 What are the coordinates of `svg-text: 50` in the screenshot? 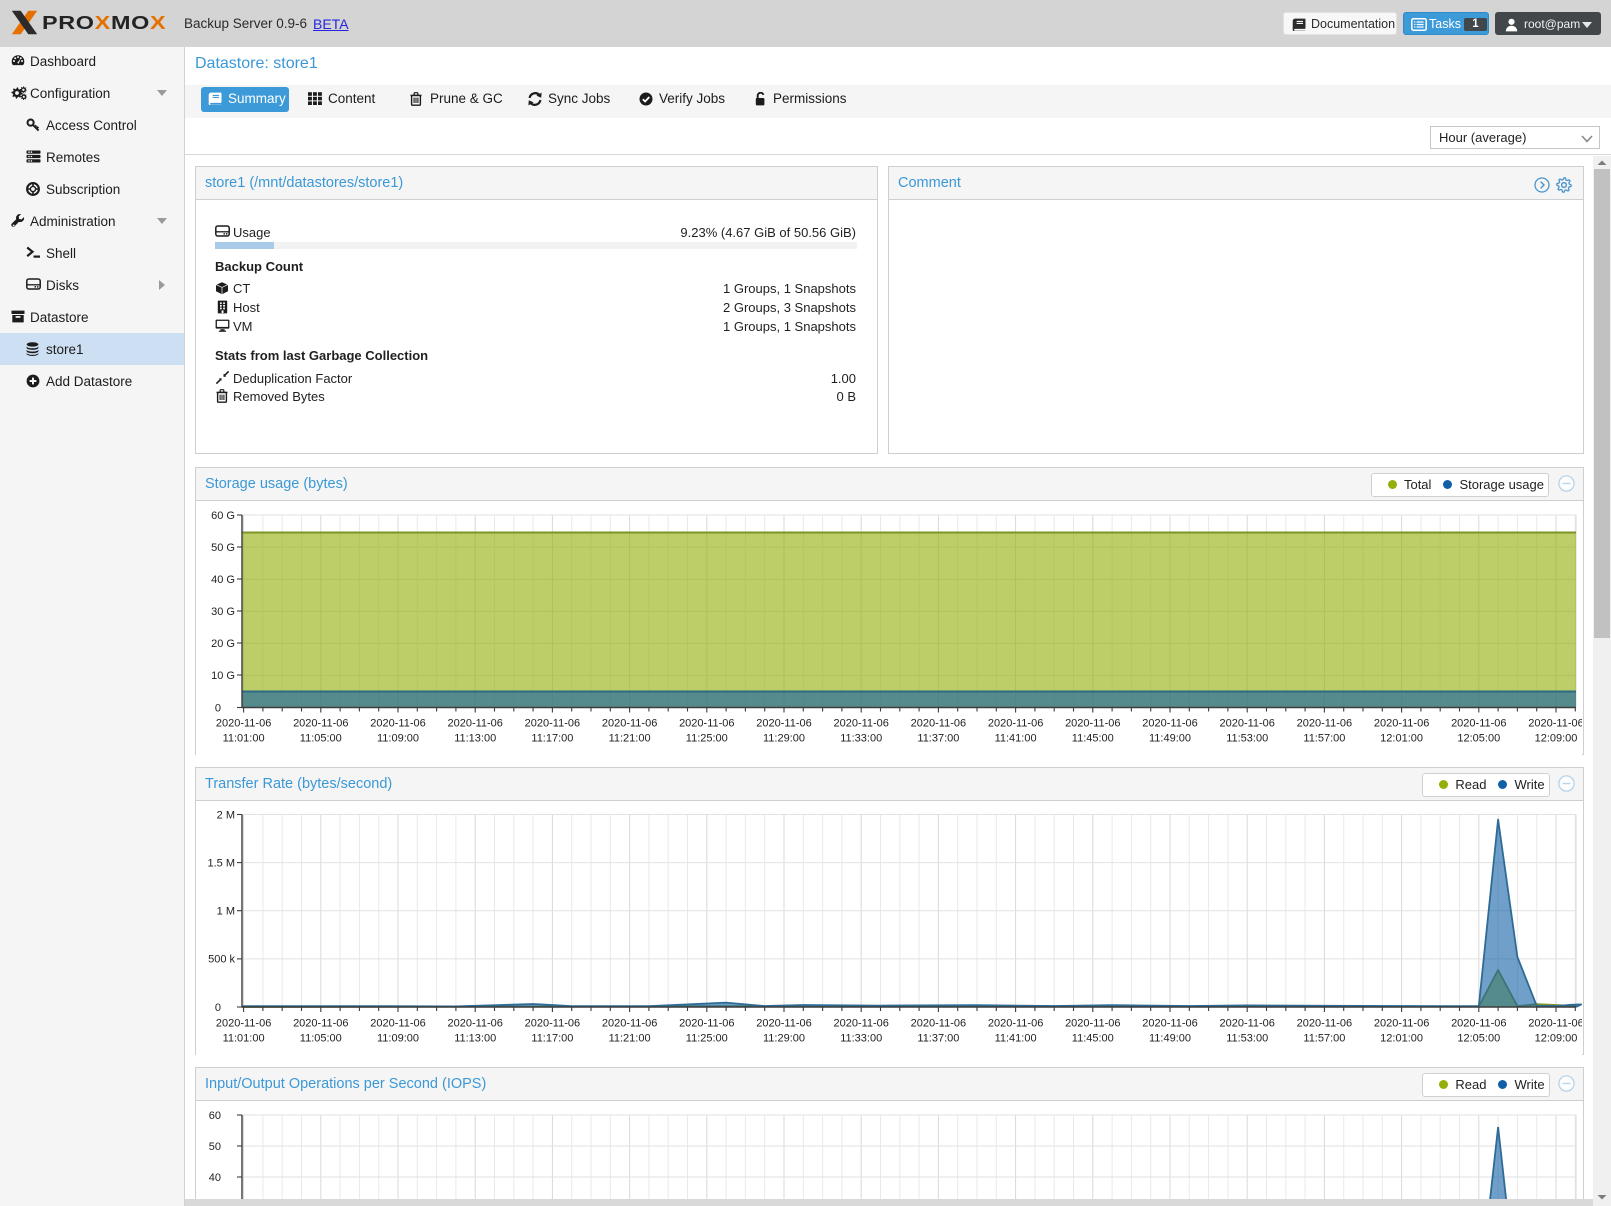 It's located at (215, 1147).